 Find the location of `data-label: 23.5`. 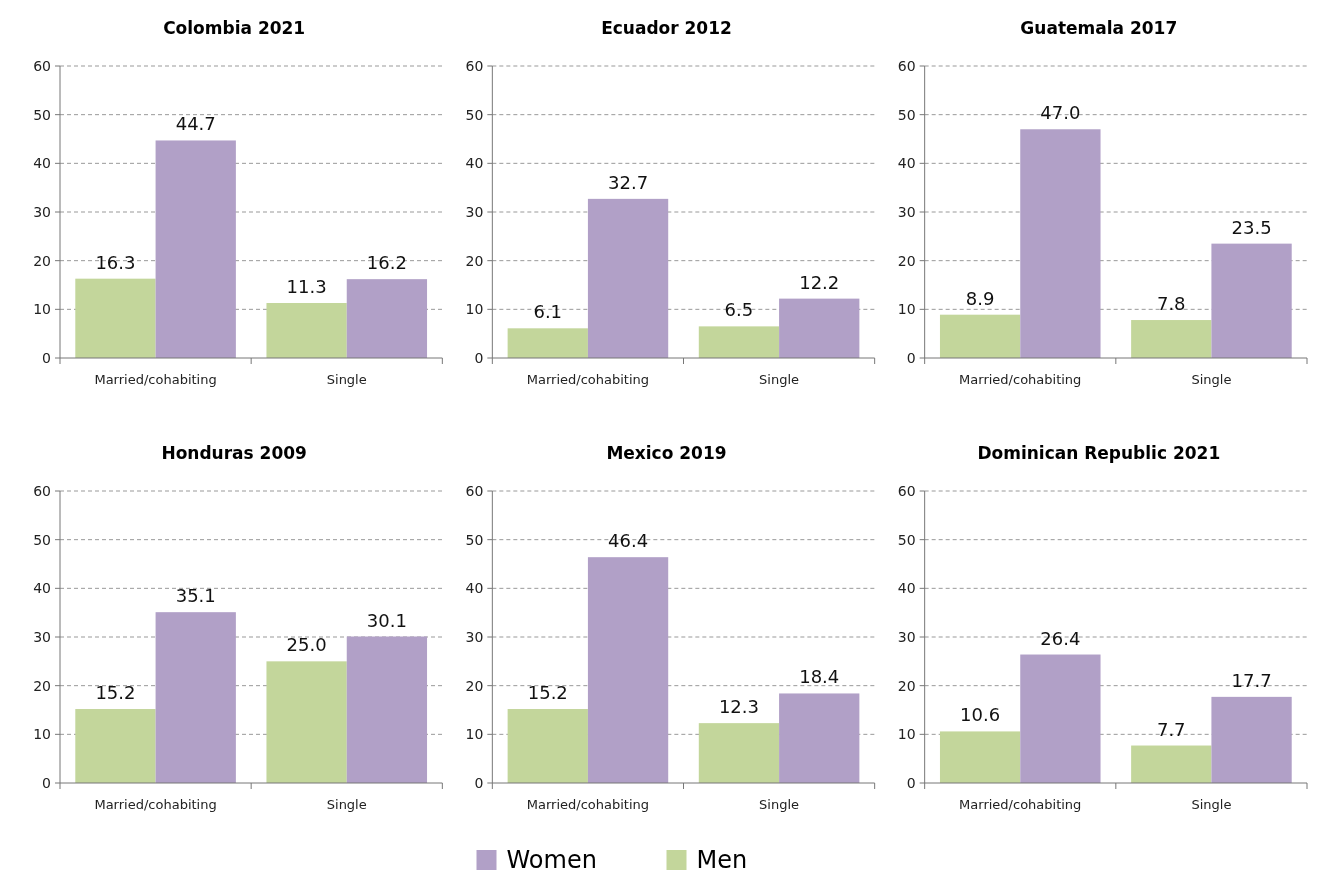

data-label: 23.5 is located at coordinates (1251, 227).